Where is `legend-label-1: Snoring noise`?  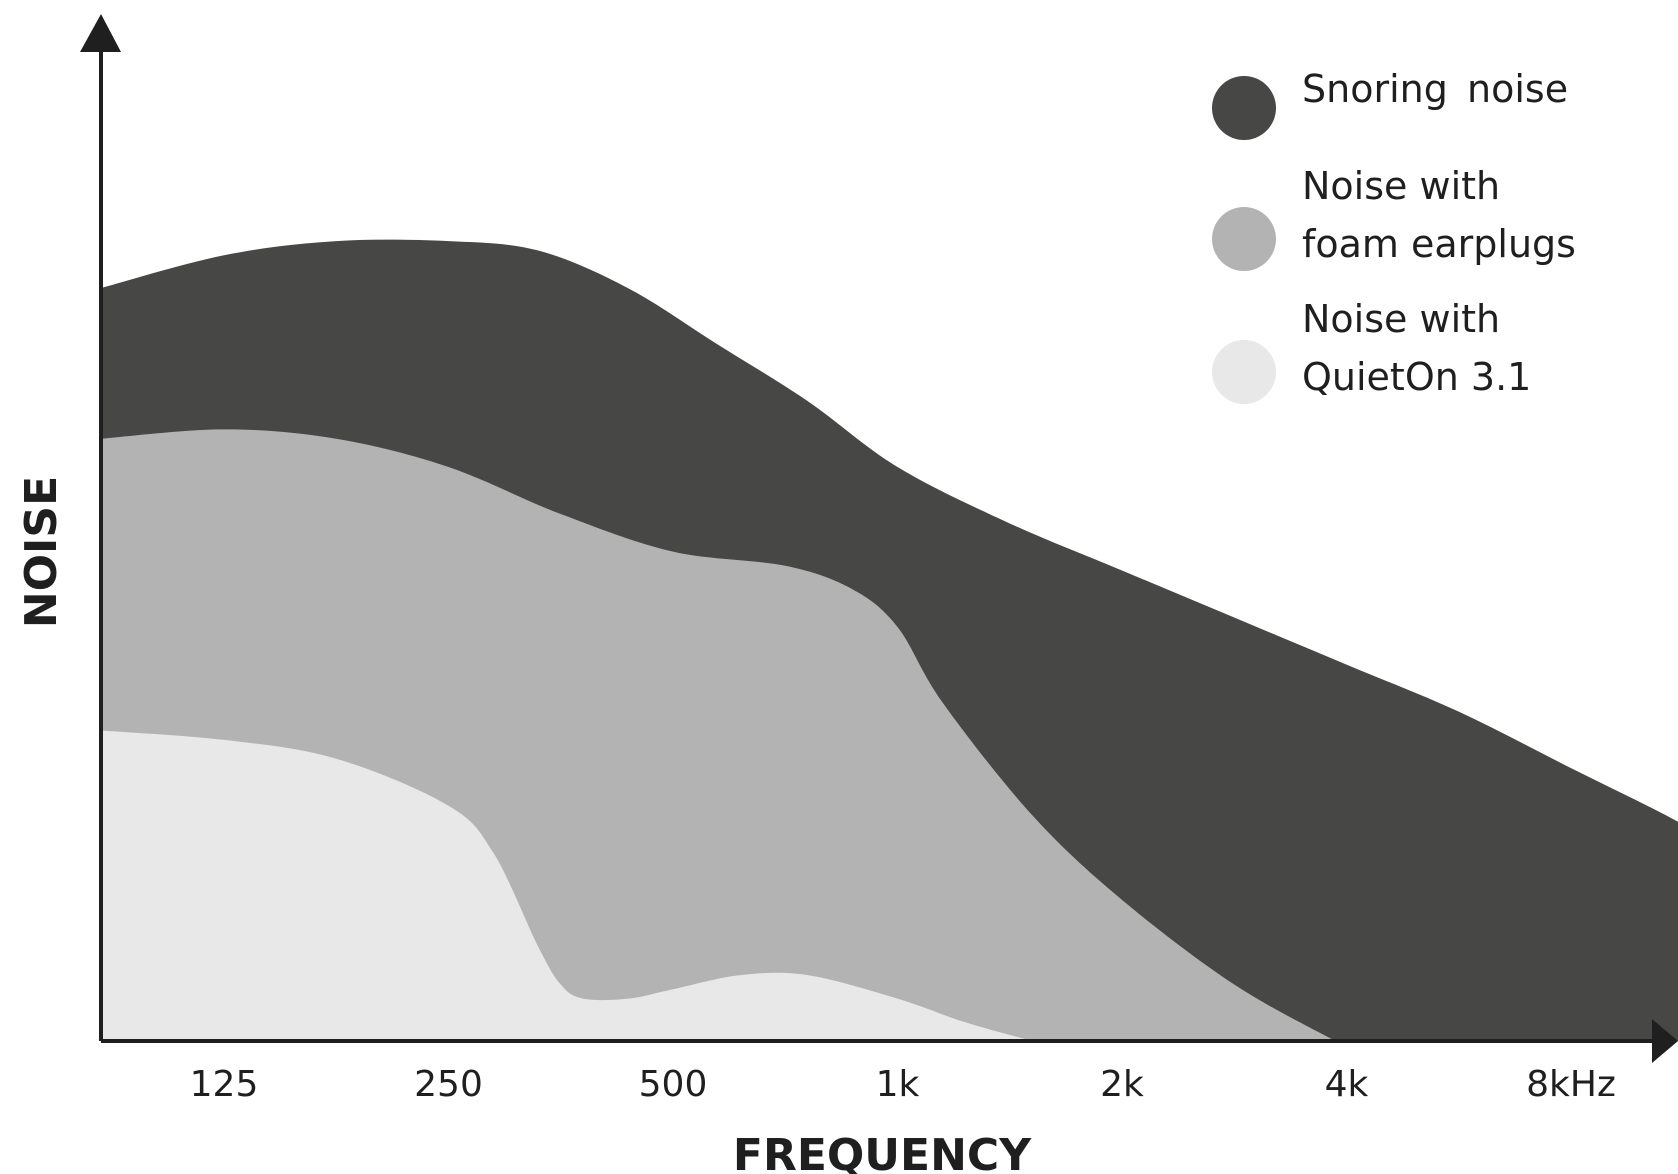
legend-label-1: Snoring noise is located at coordinates (1435, 89).